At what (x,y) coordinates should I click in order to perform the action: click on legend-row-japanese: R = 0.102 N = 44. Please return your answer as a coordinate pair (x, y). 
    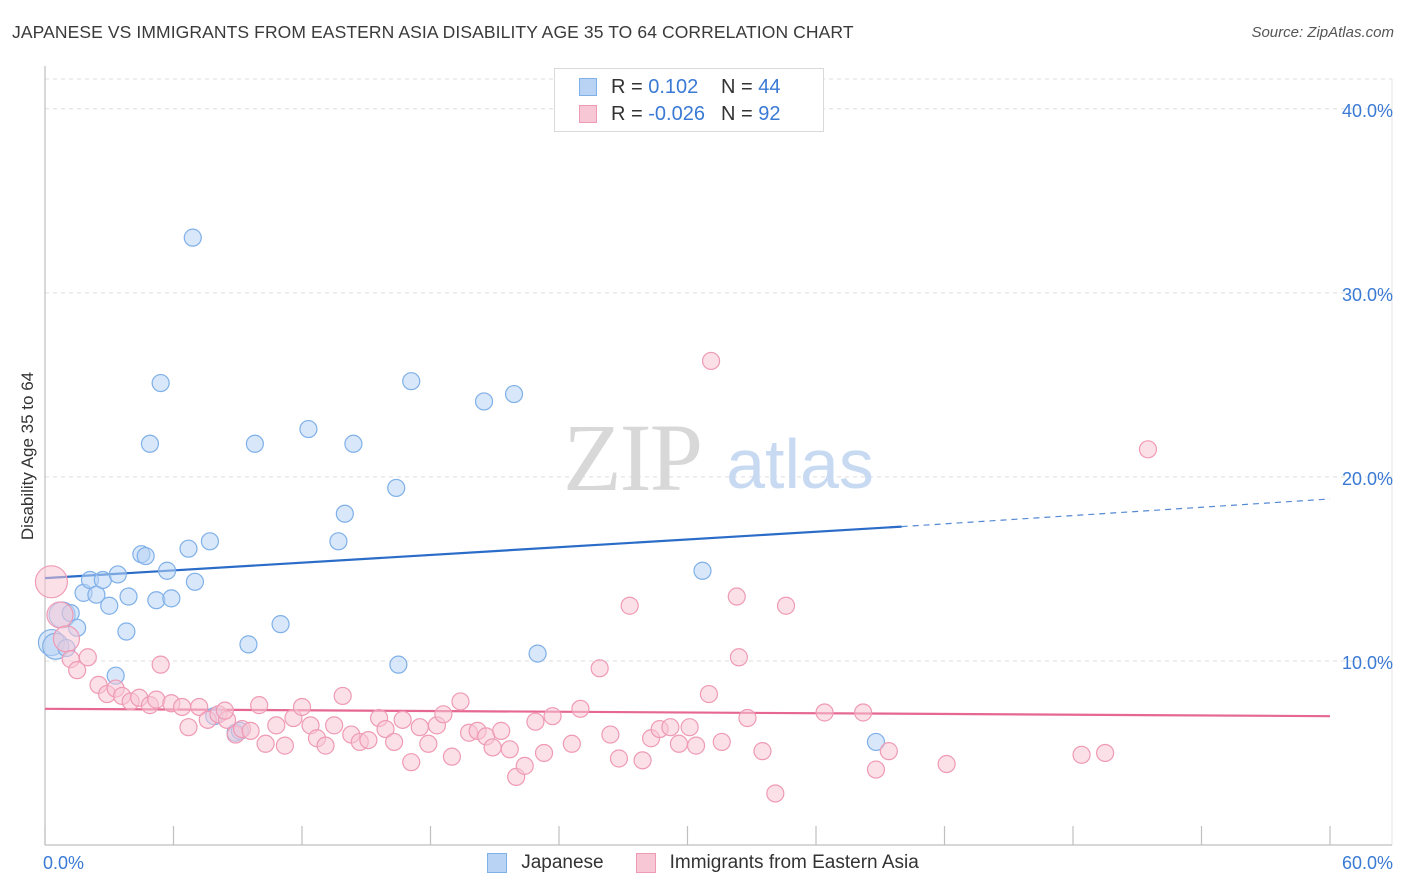
    Looking at the image, I should click on (680, 87).